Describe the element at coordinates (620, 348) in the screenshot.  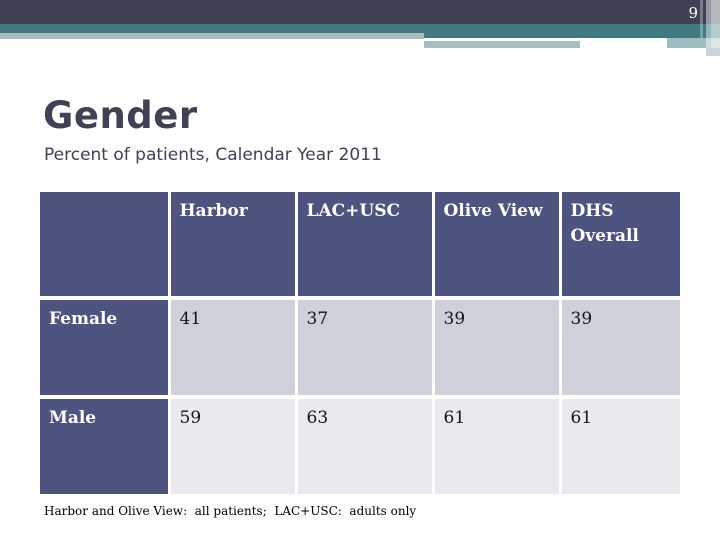
I see `cell-female-dhs-overall: 39` at that location.